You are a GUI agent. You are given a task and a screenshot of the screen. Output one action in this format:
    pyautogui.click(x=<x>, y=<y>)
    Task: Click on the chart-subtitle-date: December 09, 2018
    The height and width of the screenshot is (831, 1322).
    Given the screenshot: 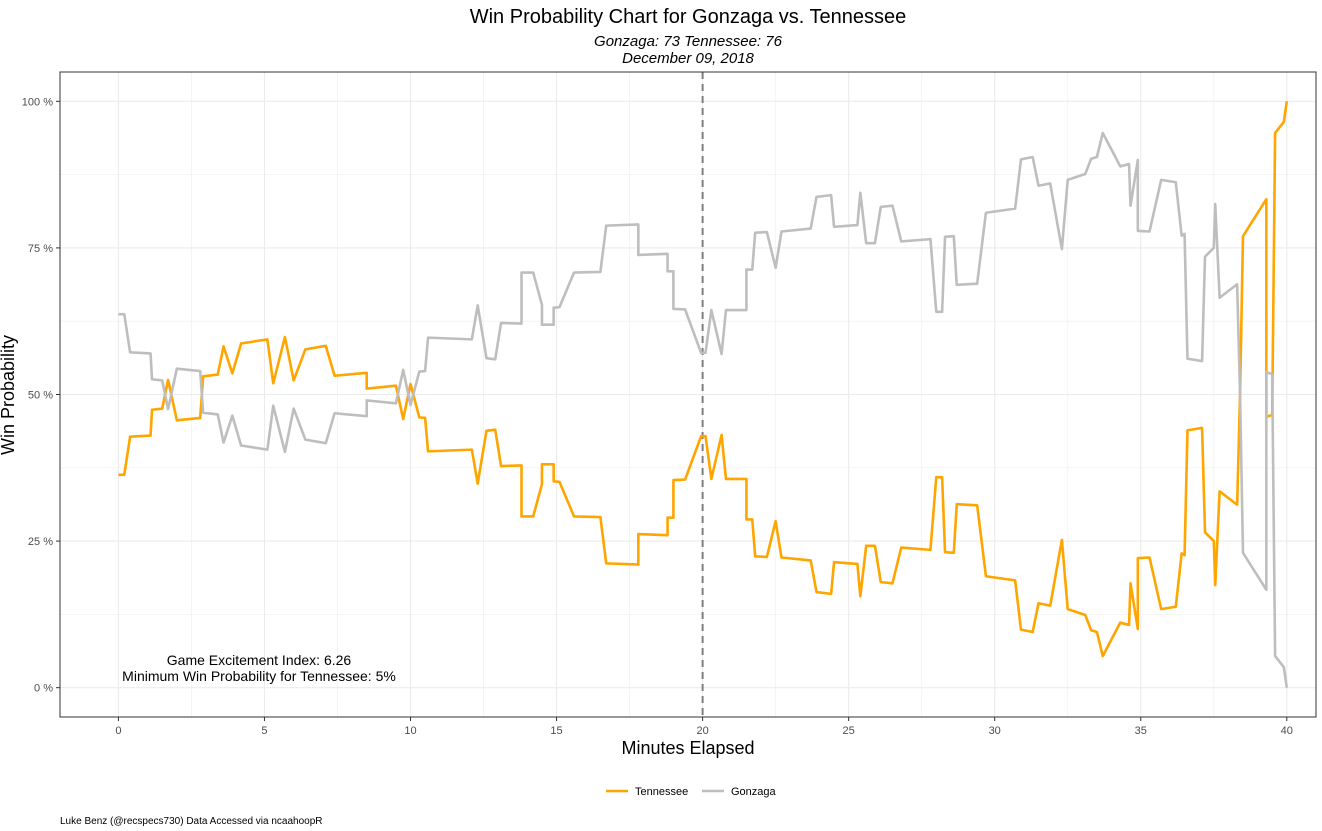 What is the action you would take?
    pyautogui.click(x=688, y=58)
    